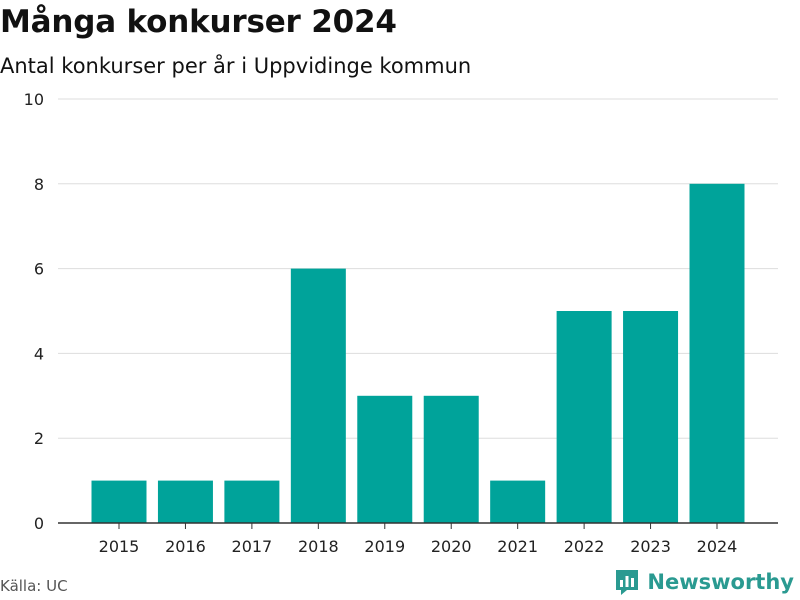 The height and width of the screenshot is (600, 800). What do you see at coordinates (252, 501) in the screenshot?
I see `bar-2017` at bounding box center [252, 501].